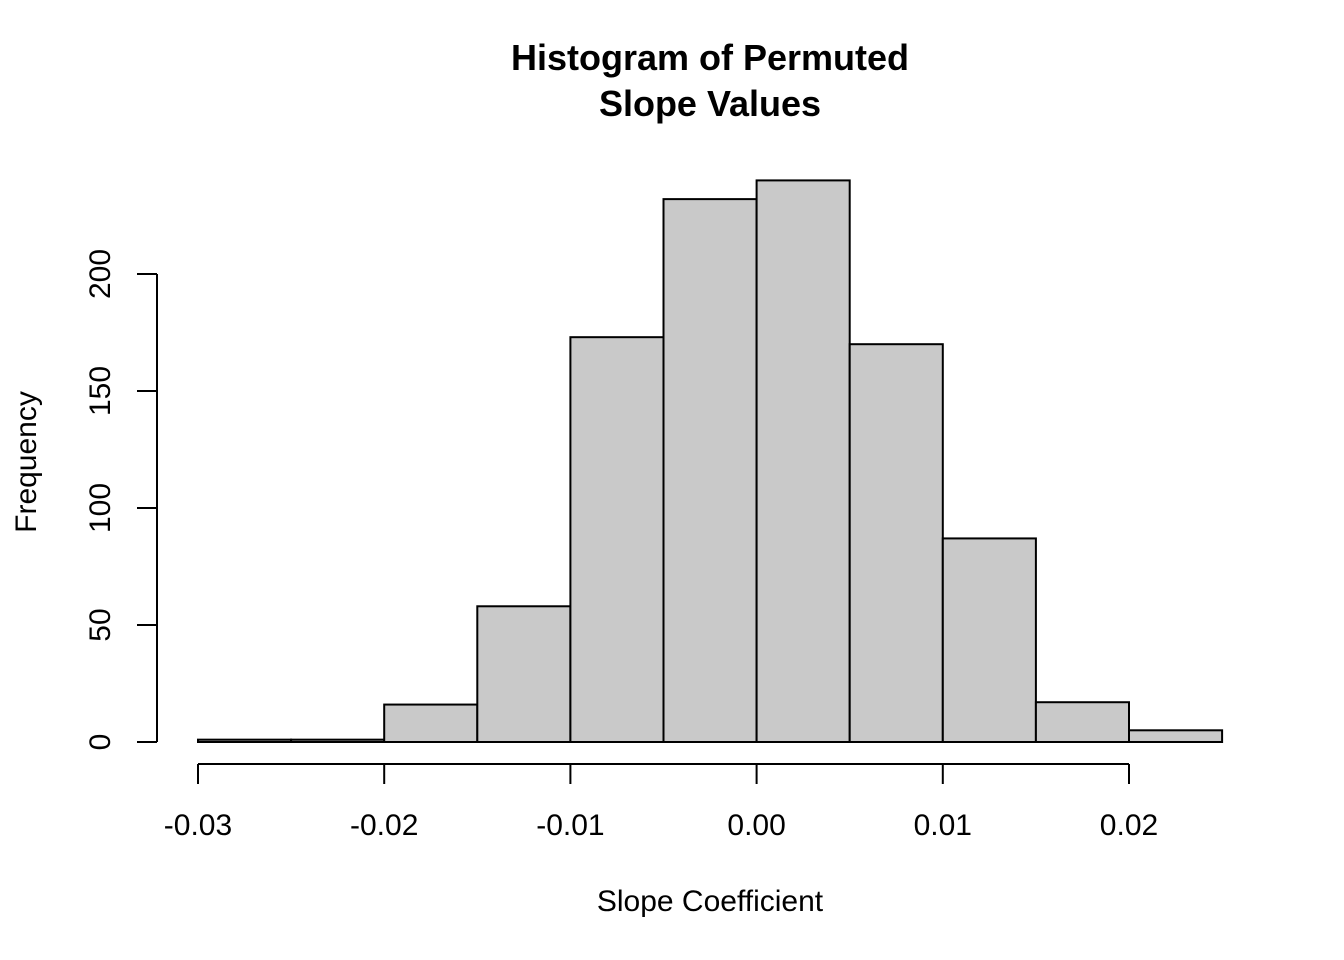  I want to click on x-tick-label: -0.01, so click(570, 825).